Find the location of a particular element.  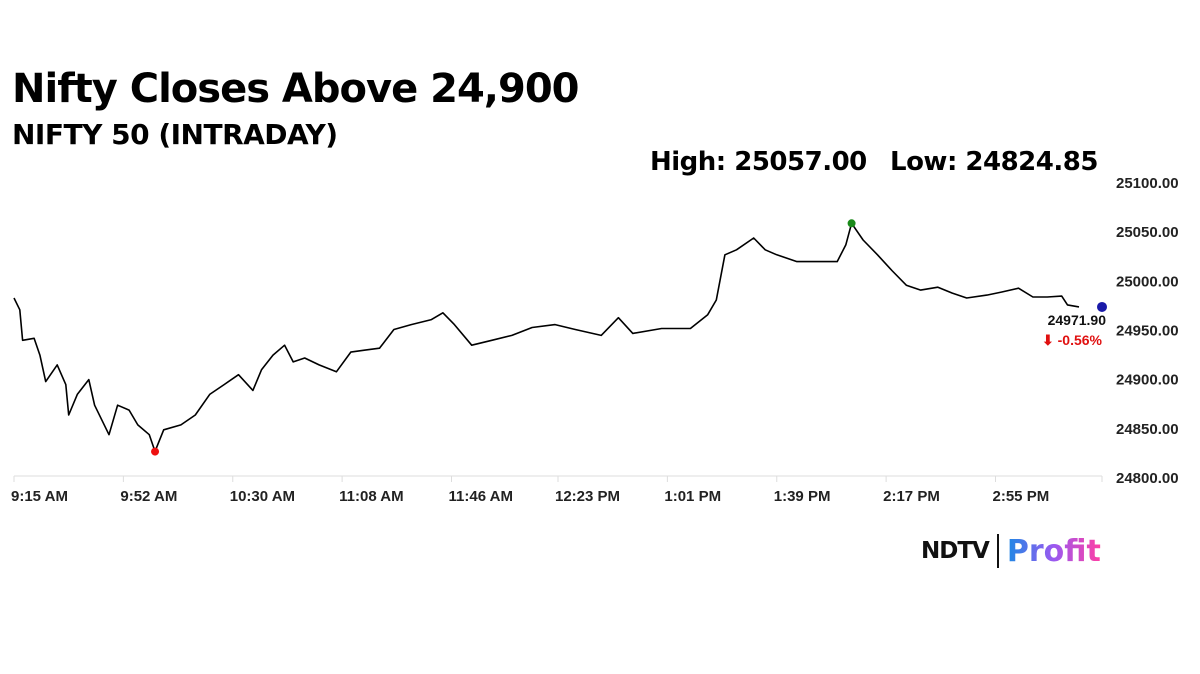

ndtv-profit-logo: NDTV Profit is located at coordinates (1011, 551).